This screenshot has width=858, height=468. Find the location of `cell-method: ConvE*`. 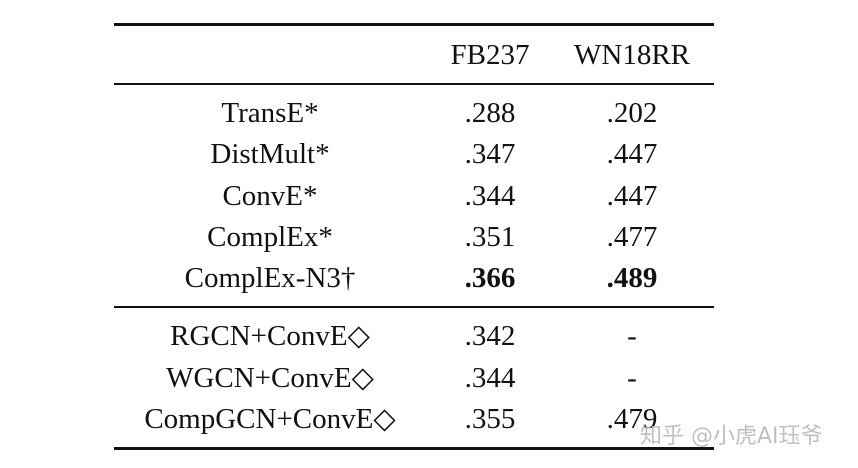

cell-method: ConvE* is located at coordinates (270, 196).